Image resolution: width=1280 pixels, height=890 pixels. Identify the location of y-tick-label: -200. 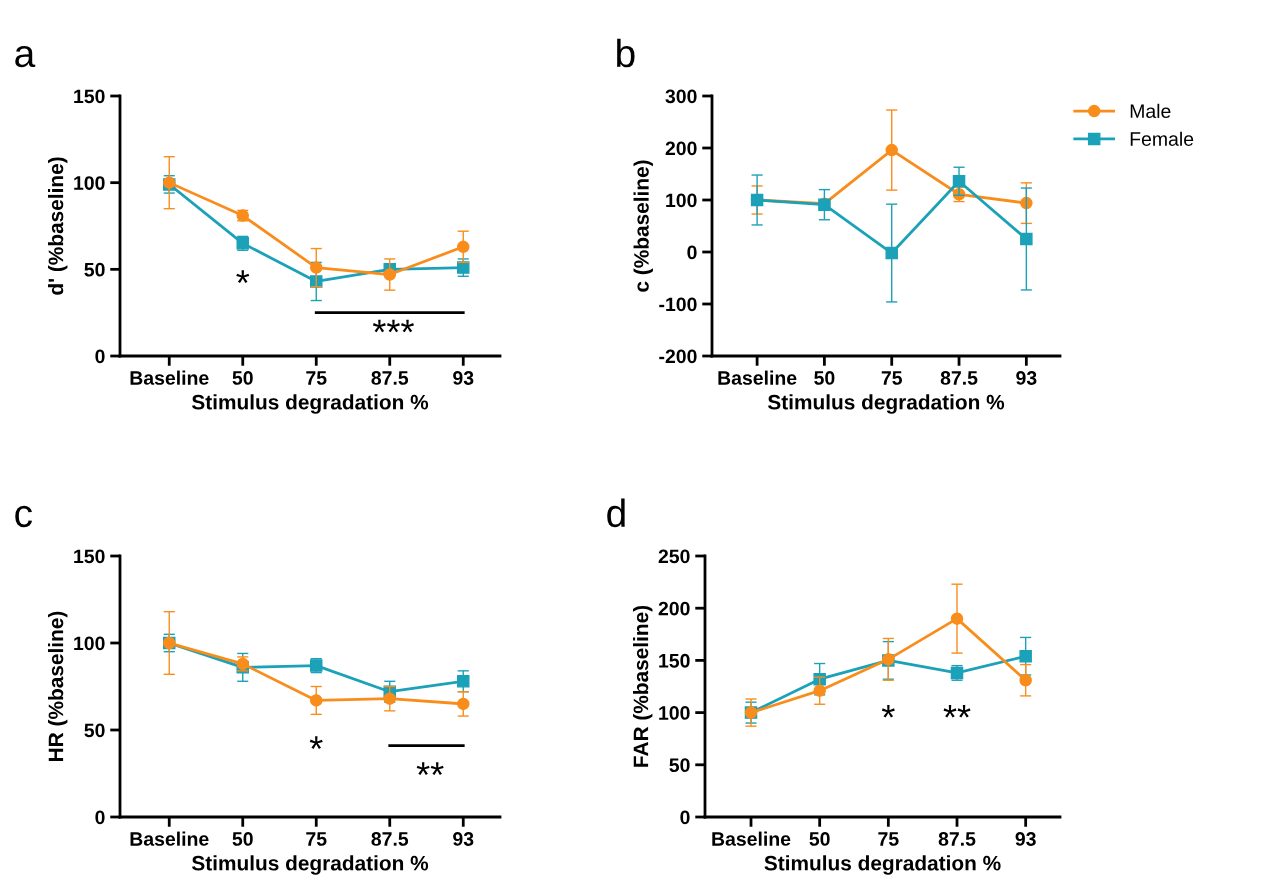
(678, 356).